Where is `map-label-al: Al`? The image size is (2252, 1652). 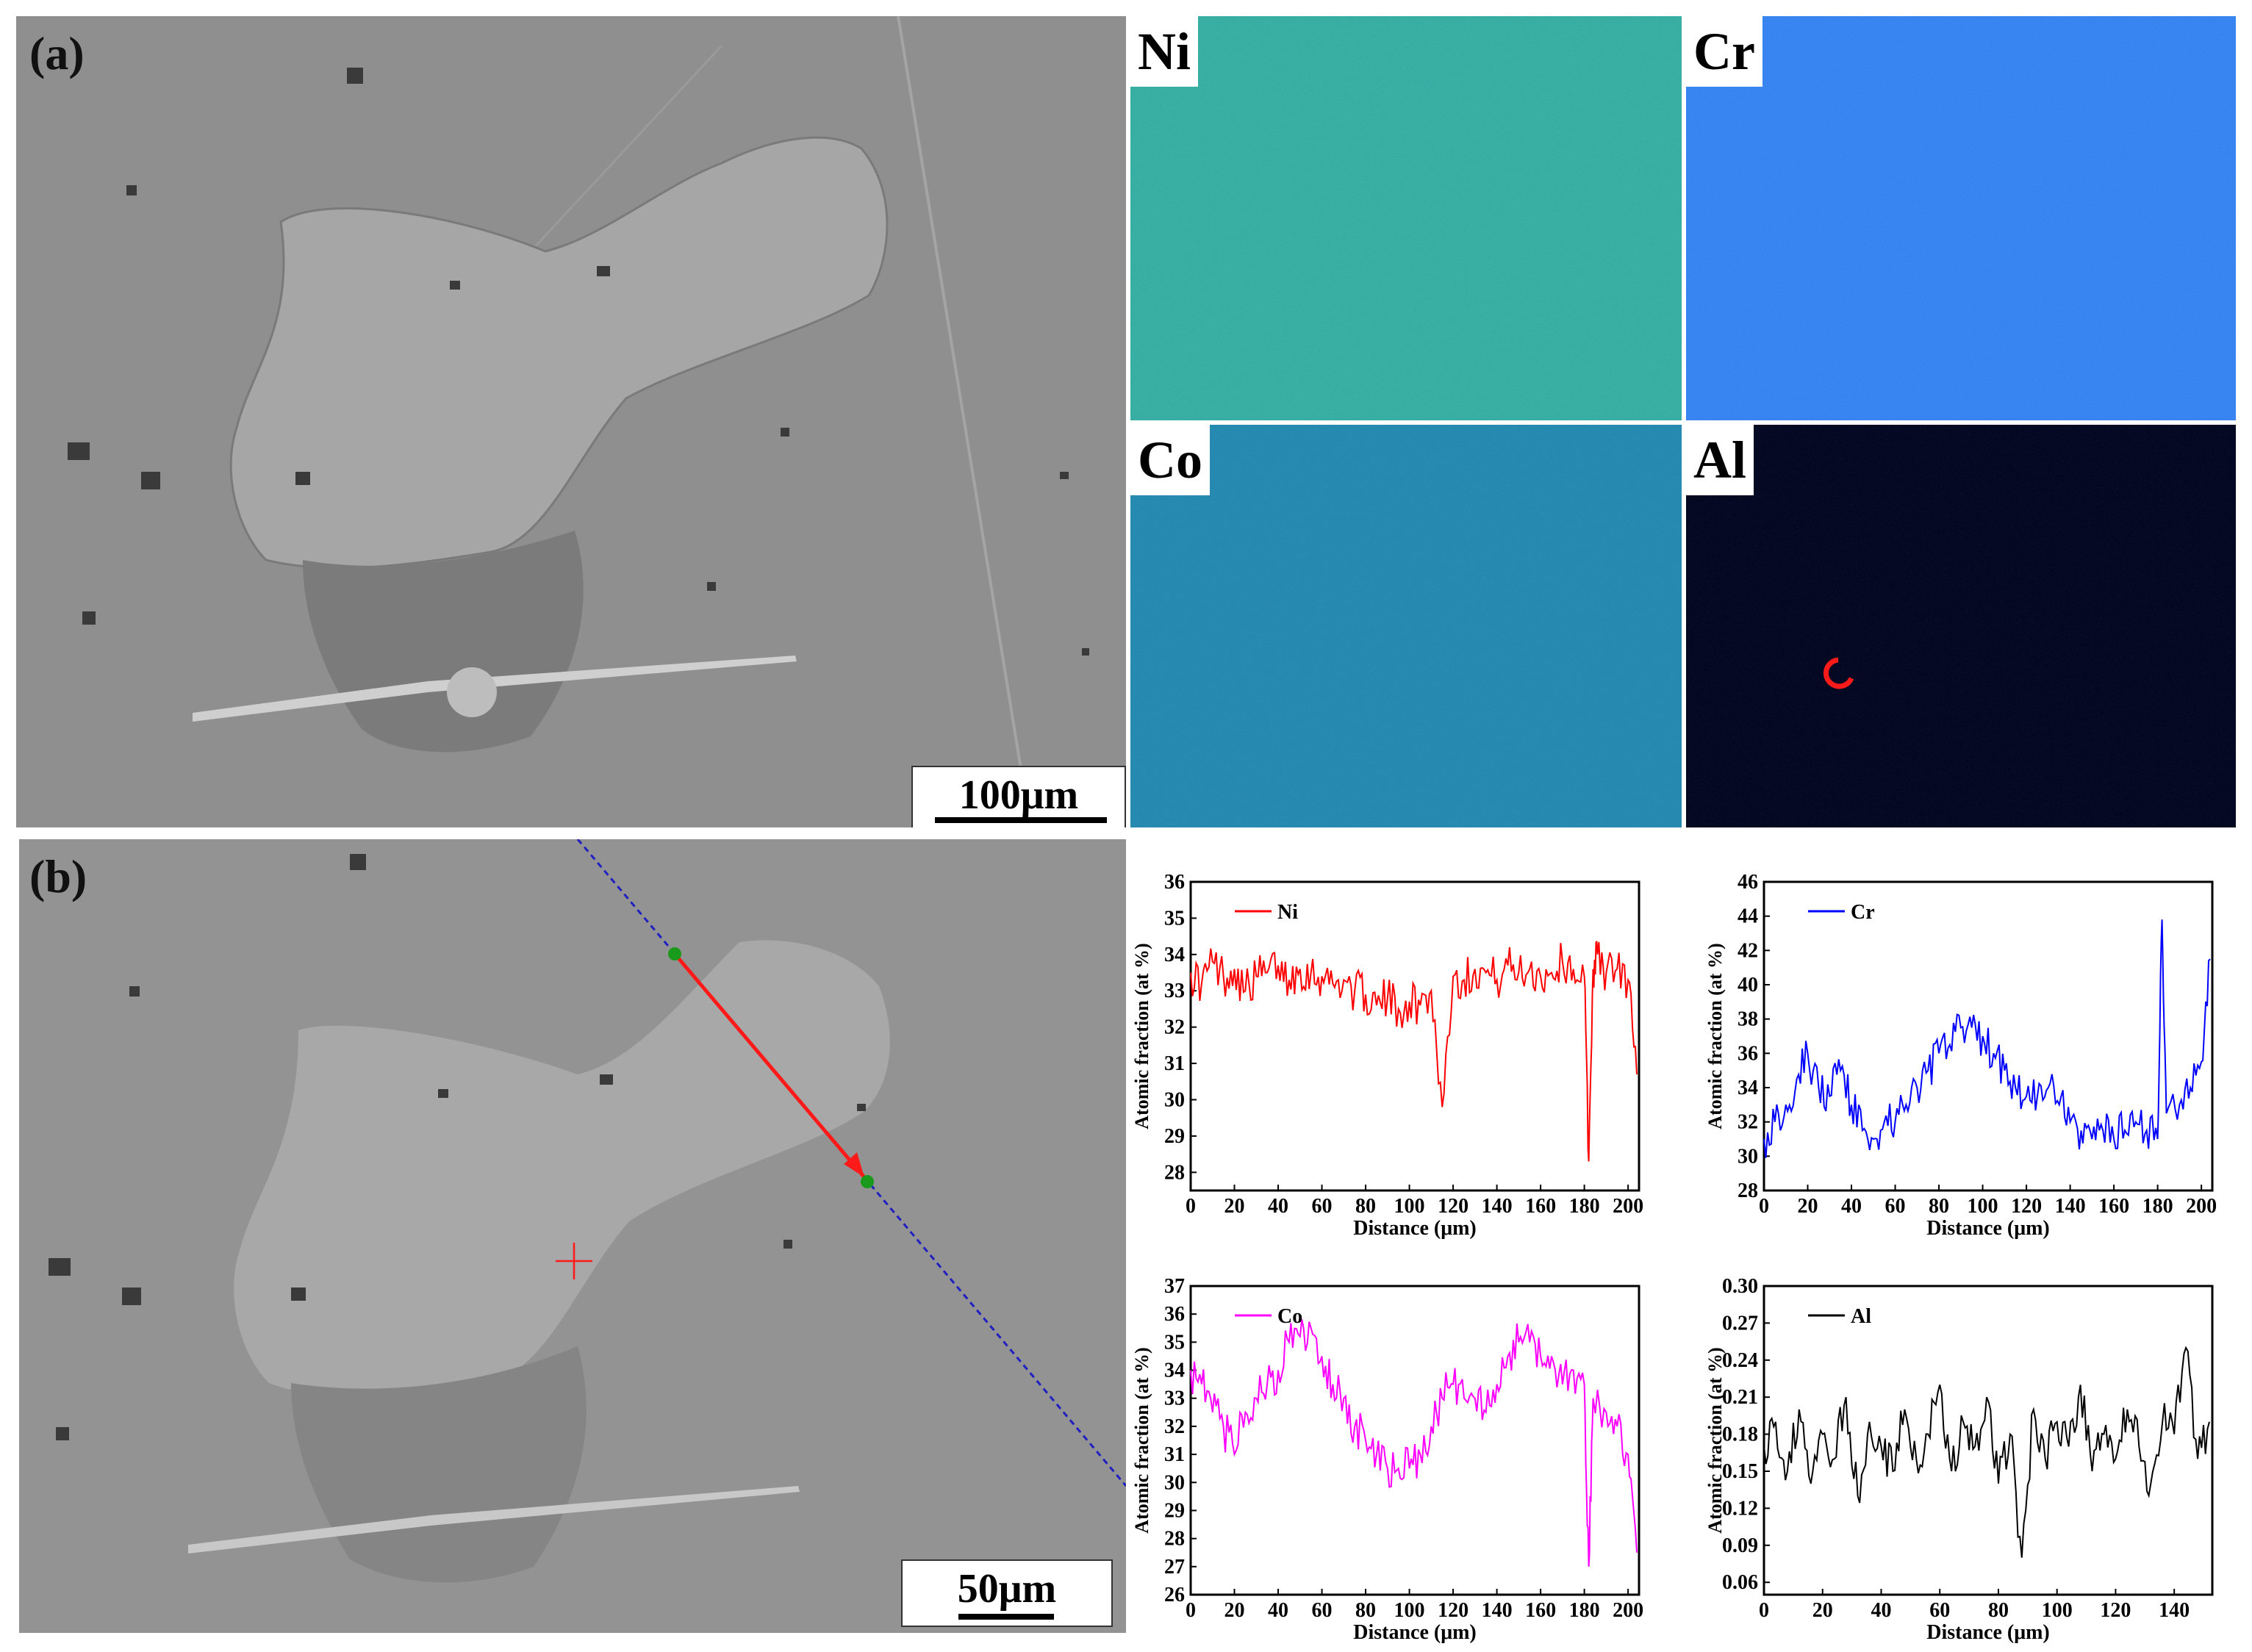
map-label-al: Al is located at coordinates (1720, 460).